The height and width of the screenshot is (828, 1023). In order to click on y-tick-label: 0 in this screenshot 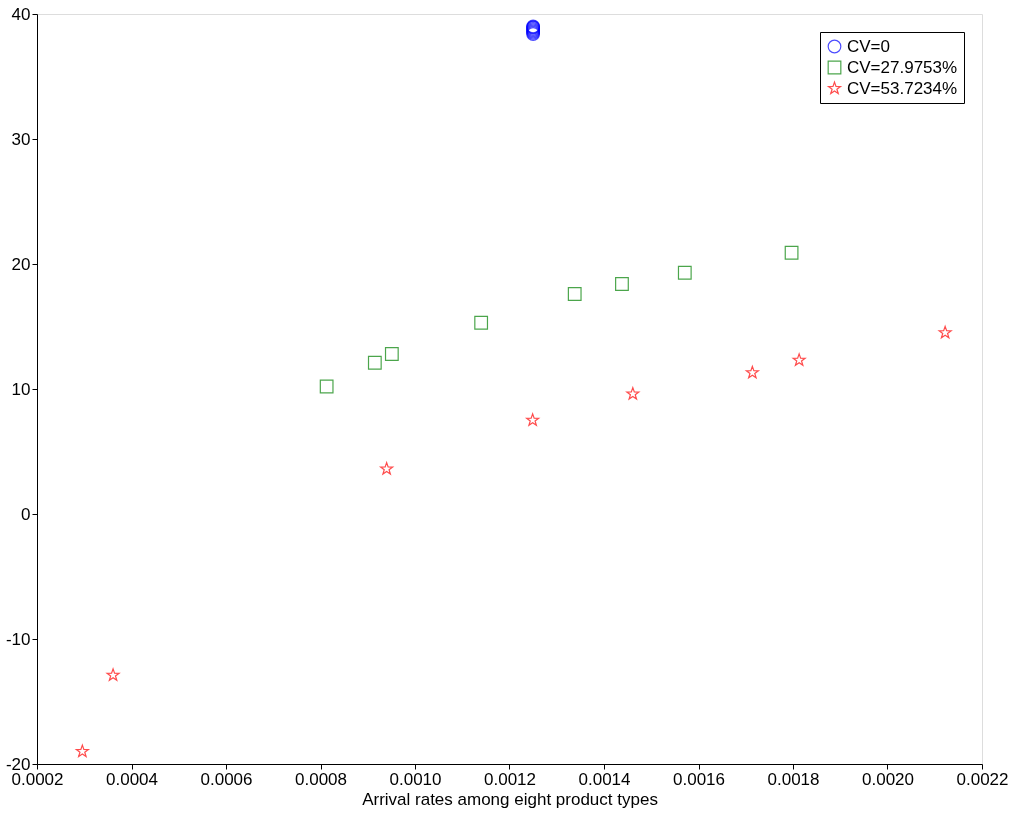, I will do `click(26, 514)`.